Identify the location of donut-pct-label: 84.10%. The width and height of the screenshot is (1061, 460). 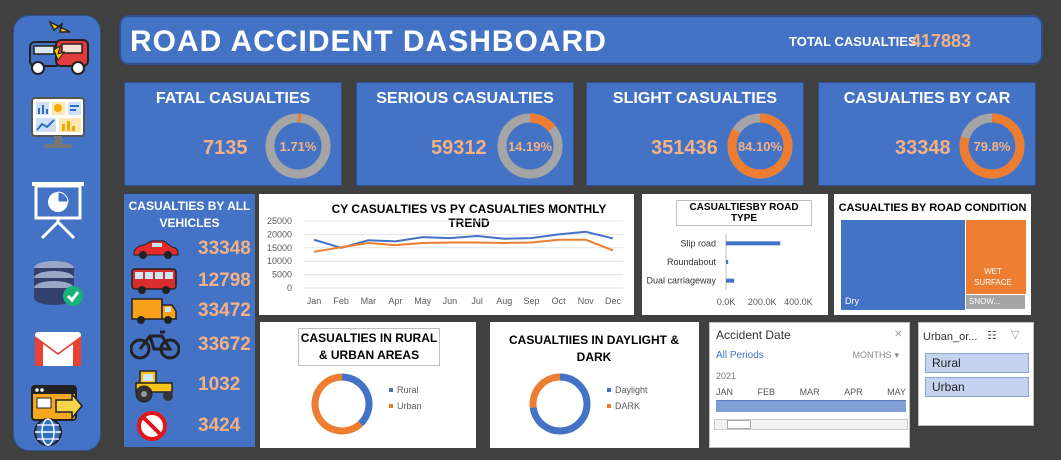
(760, 146).